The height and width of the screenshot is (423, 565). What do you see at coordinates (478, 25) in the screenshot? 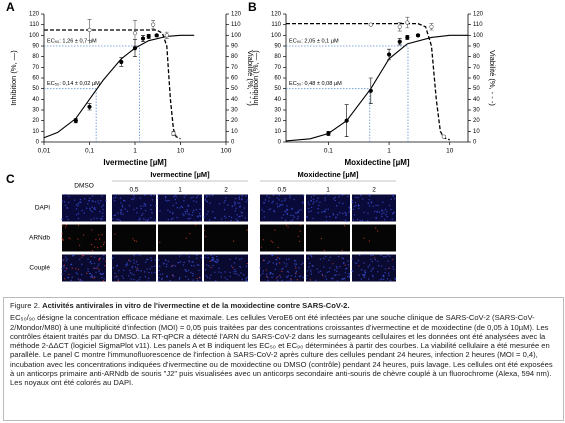
I see `y2-tick-label: 110` at bounding box center [478, 25].